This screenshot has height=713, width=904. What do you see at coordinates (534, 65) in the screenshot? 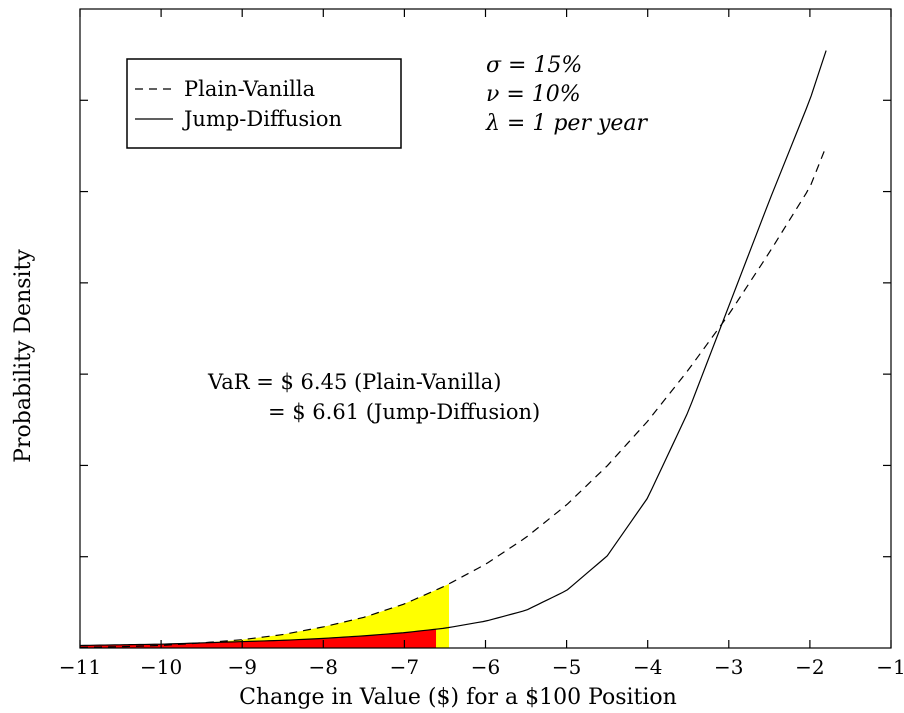
I see `param-sigma: σ = 15%` at bounding box center [534, 65].